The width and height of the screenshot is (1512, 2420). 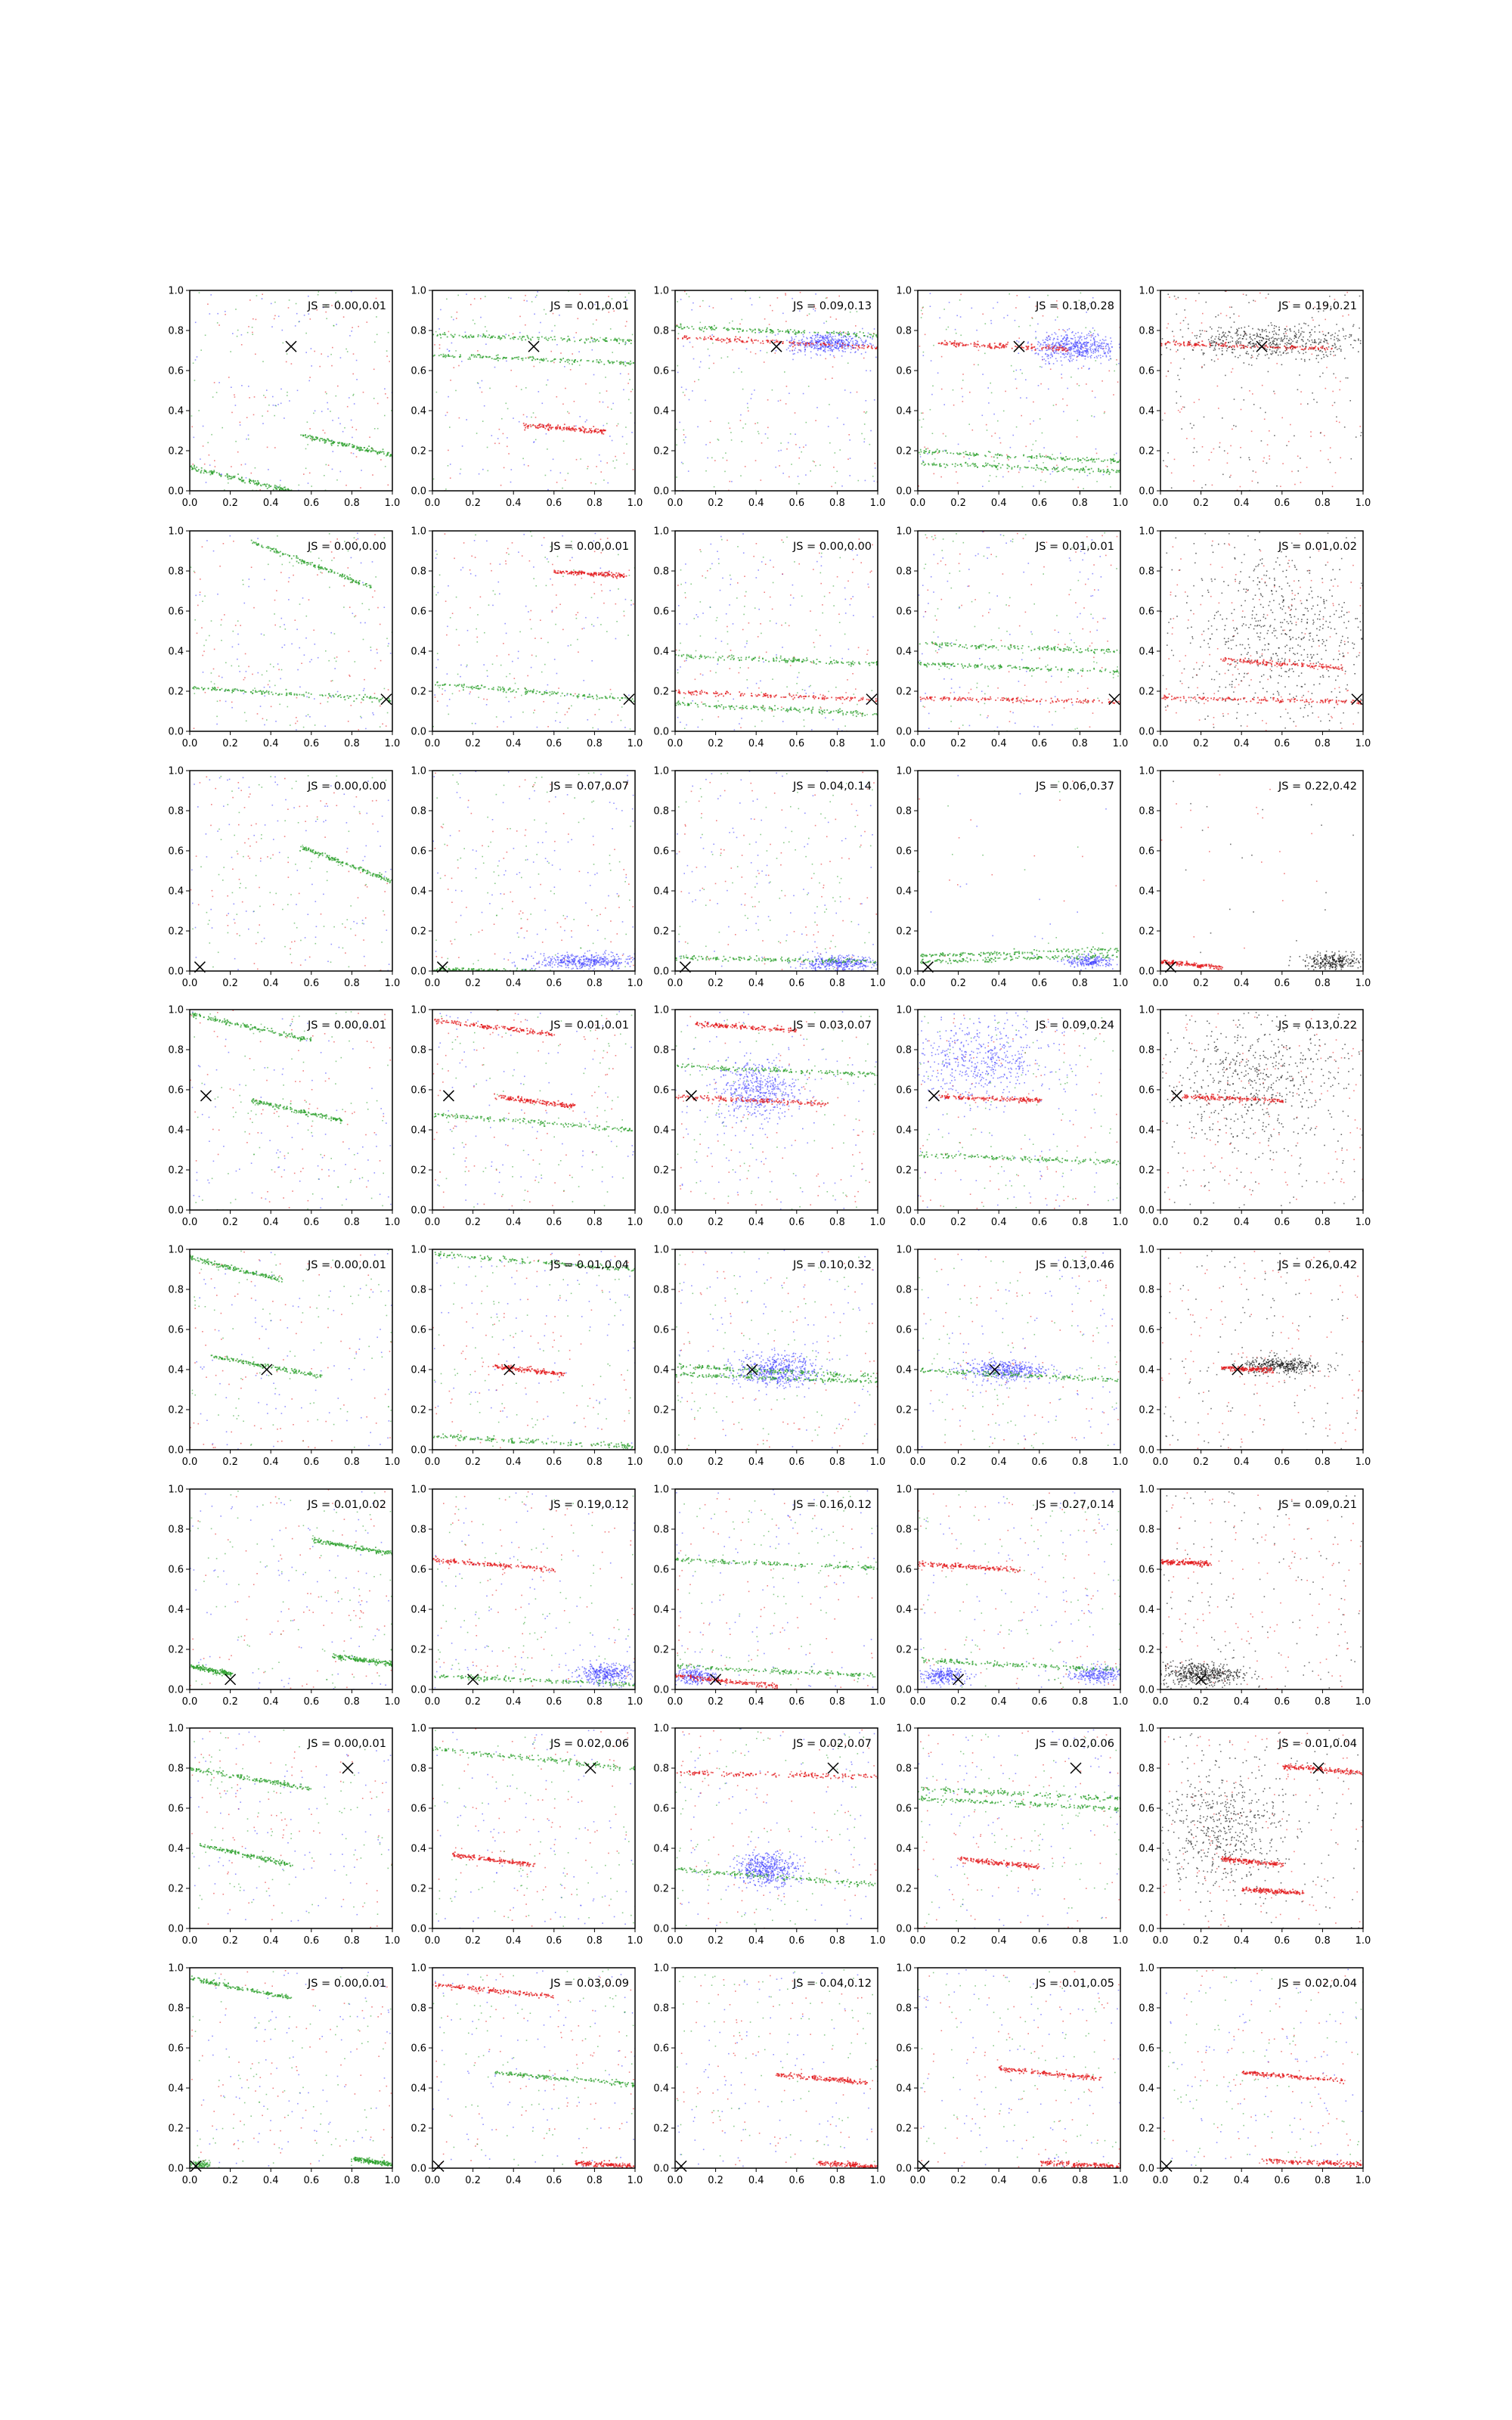 What do you see at coordinates (776, 346) in the screenshot?
I see `x-marker` at bounding box center [776, 346].